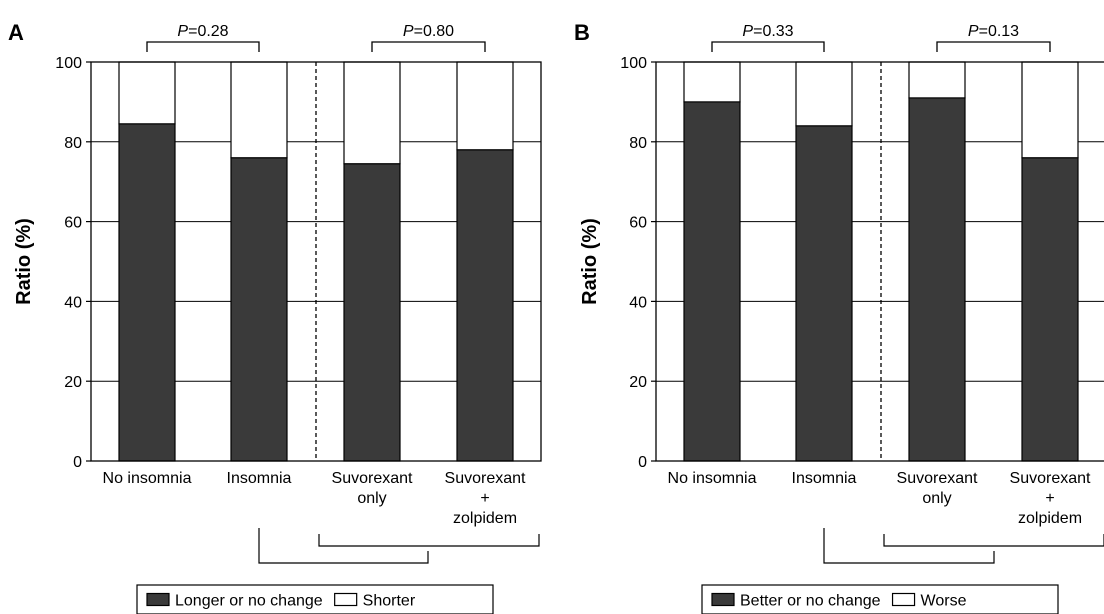 This screenshot has width=1104, height=614. What do you see at coordinates (944, 601) in the screenshot?
I see `legend-label: Worse` at bounding box center [944, 601].